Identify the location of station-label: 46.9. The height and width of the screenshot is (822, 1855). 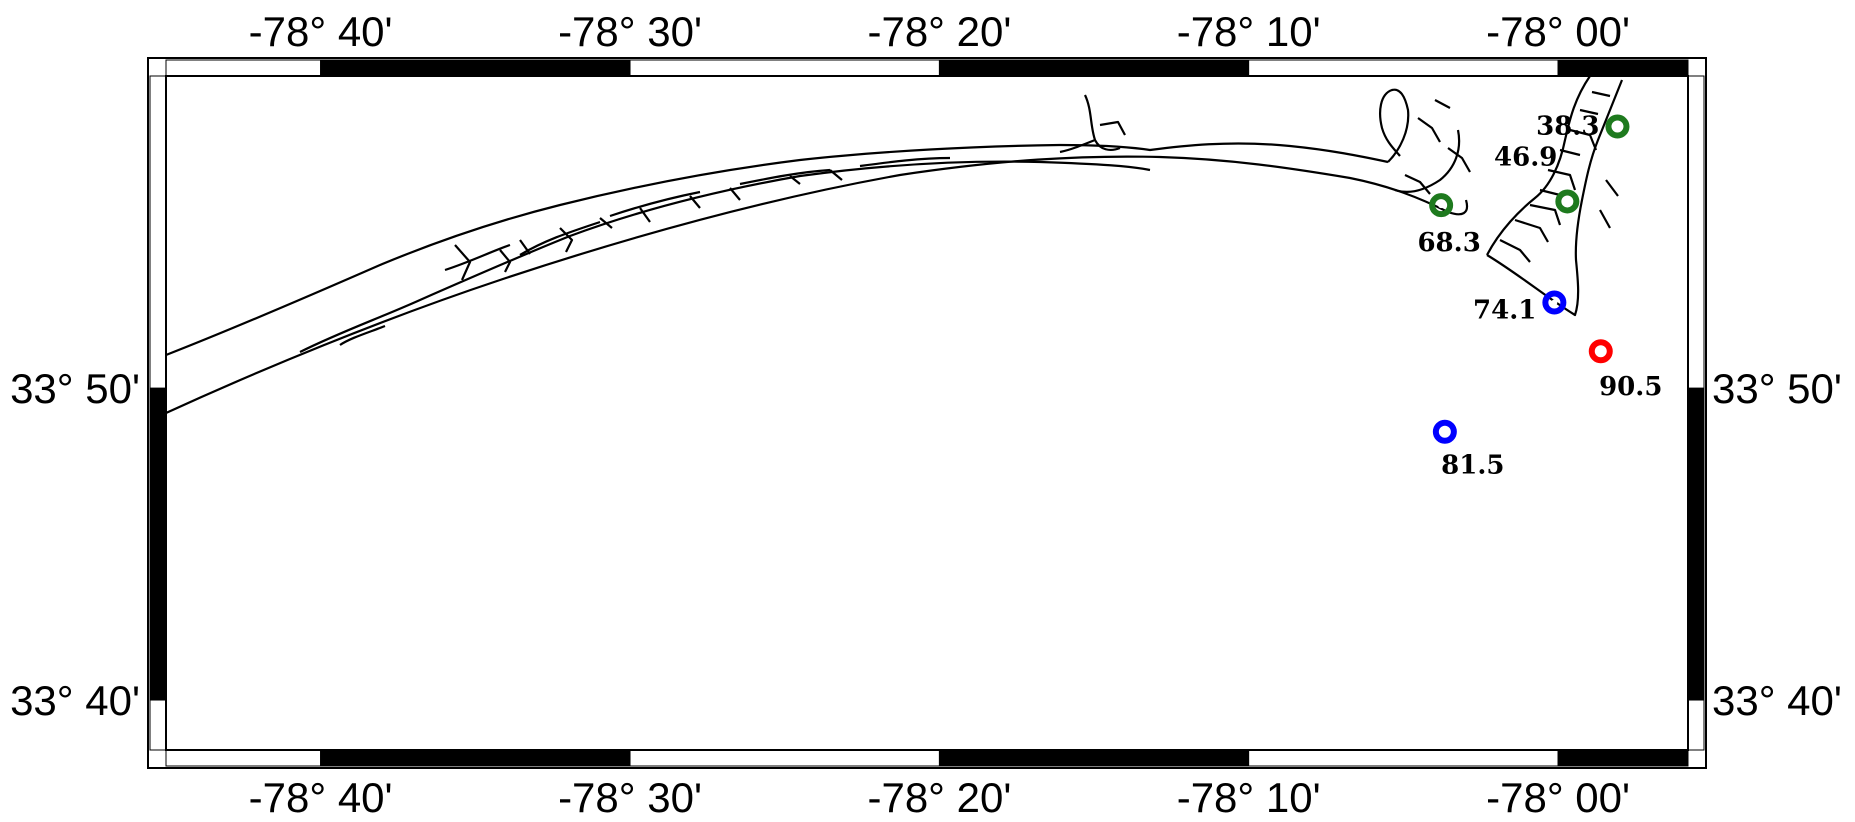
(1525, 157).